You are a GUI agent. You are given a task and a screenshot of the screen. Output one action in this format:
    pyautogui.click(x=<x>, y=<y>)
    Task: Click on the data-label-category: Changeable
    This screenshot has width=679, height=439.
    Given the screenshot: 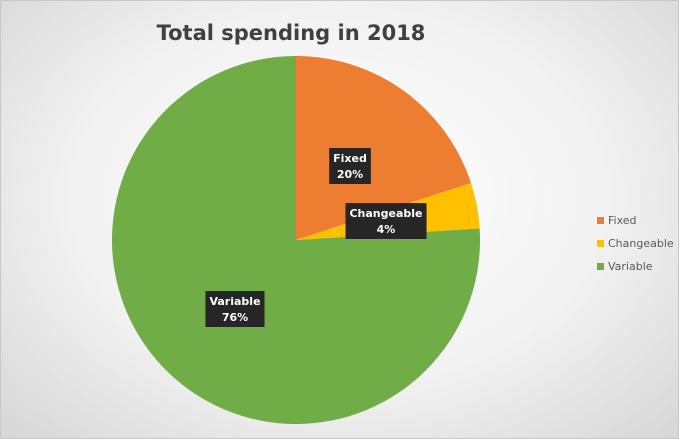 What is the action you would take?
    pyautogui.click(x=385, y=213)
    